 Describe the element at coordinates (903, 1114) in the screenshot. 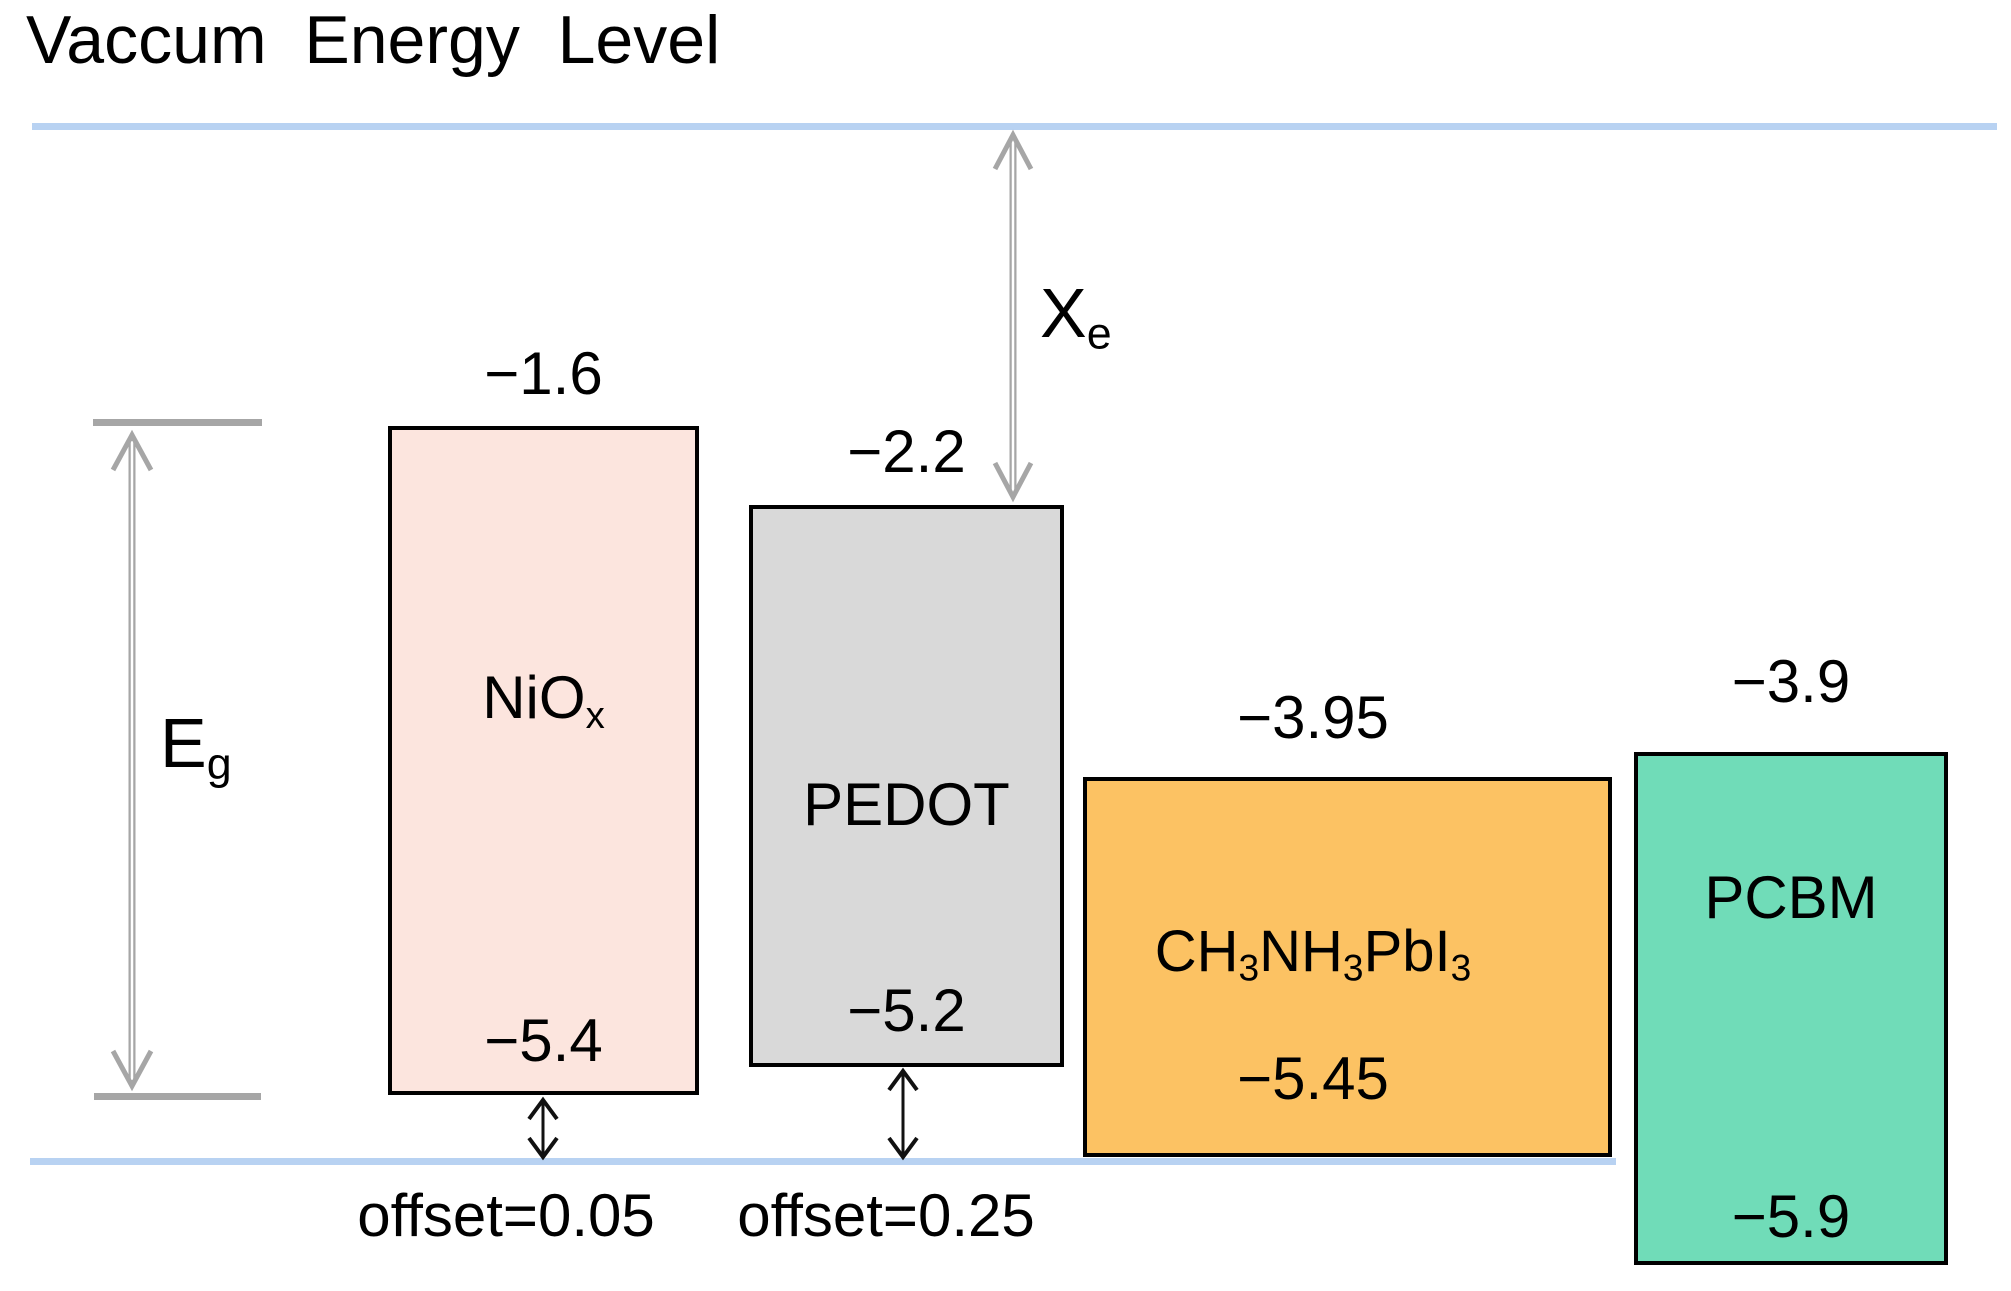

I see `offset-arrow-pedot` at that location.